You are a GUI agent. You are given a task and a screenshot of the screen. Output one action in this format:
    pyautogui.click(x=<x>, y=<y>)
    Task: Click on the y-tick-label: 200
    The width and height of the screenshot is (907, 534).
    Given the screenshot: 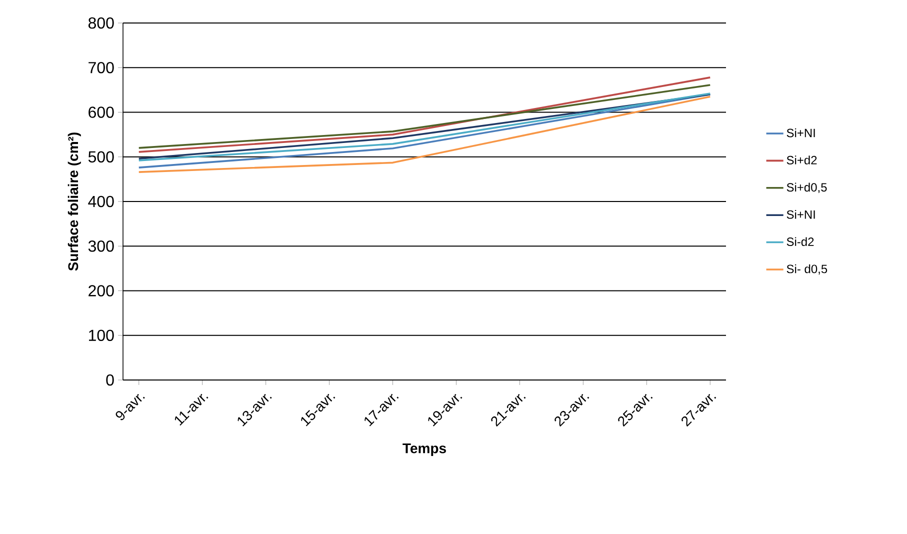 What is the action you would take?
    pyautogui.click(x=101, y=290)
    